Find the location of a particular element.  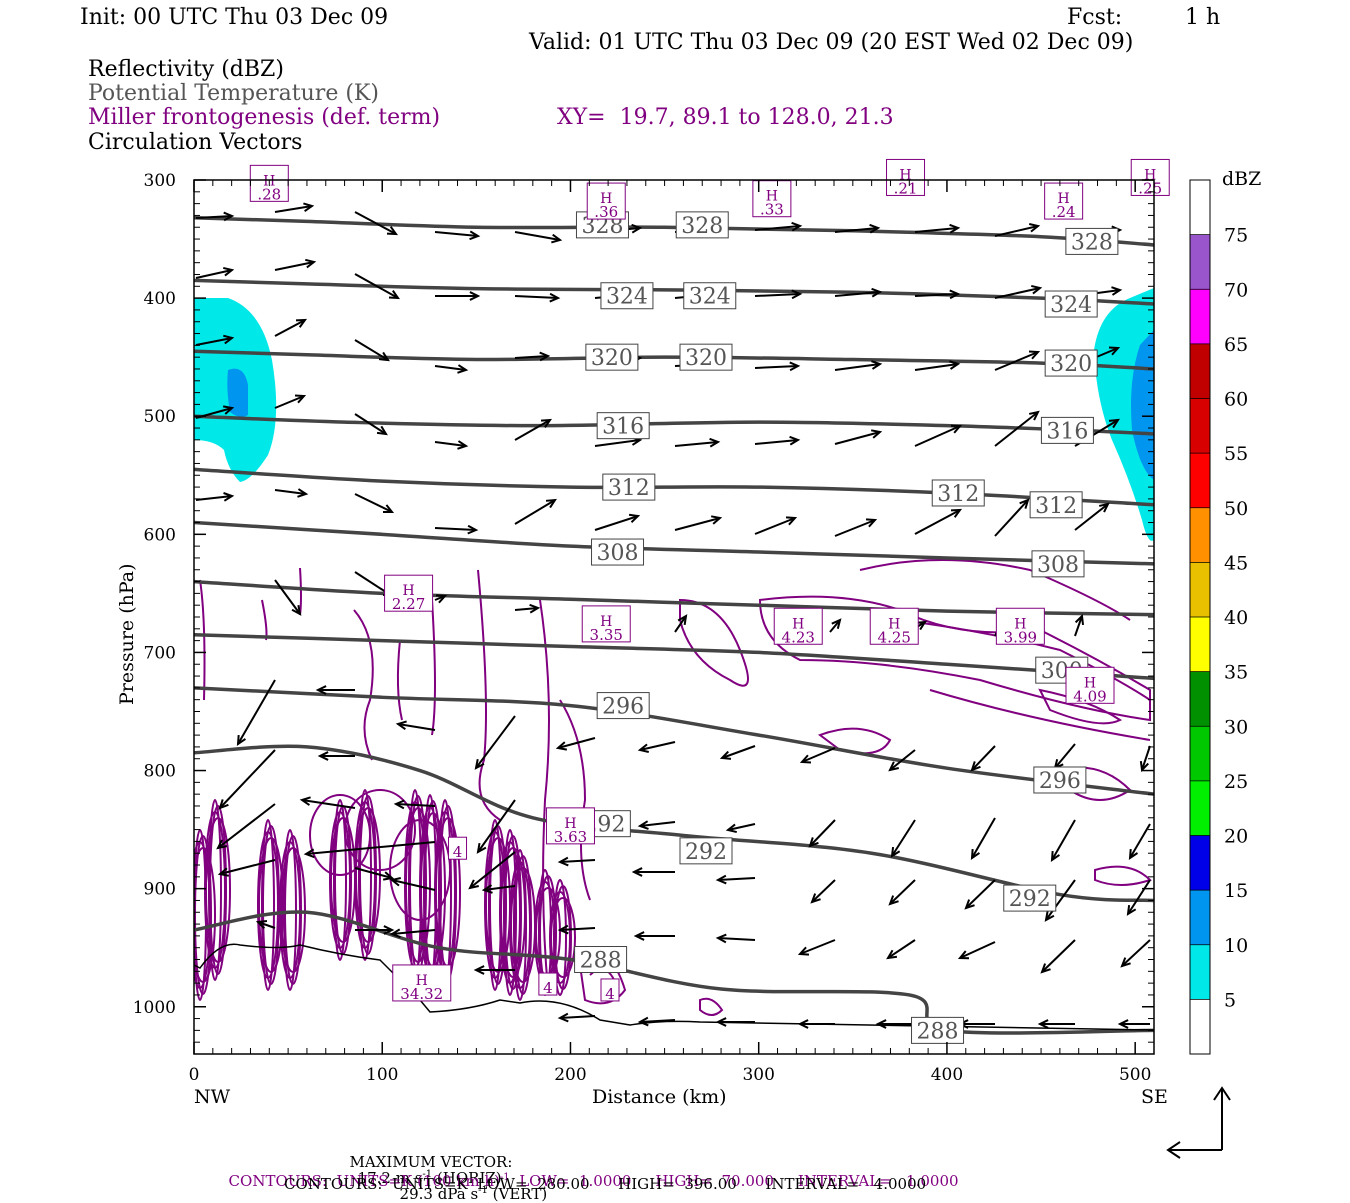

circulation-vector-97-head is located at coordinates (473, 884).